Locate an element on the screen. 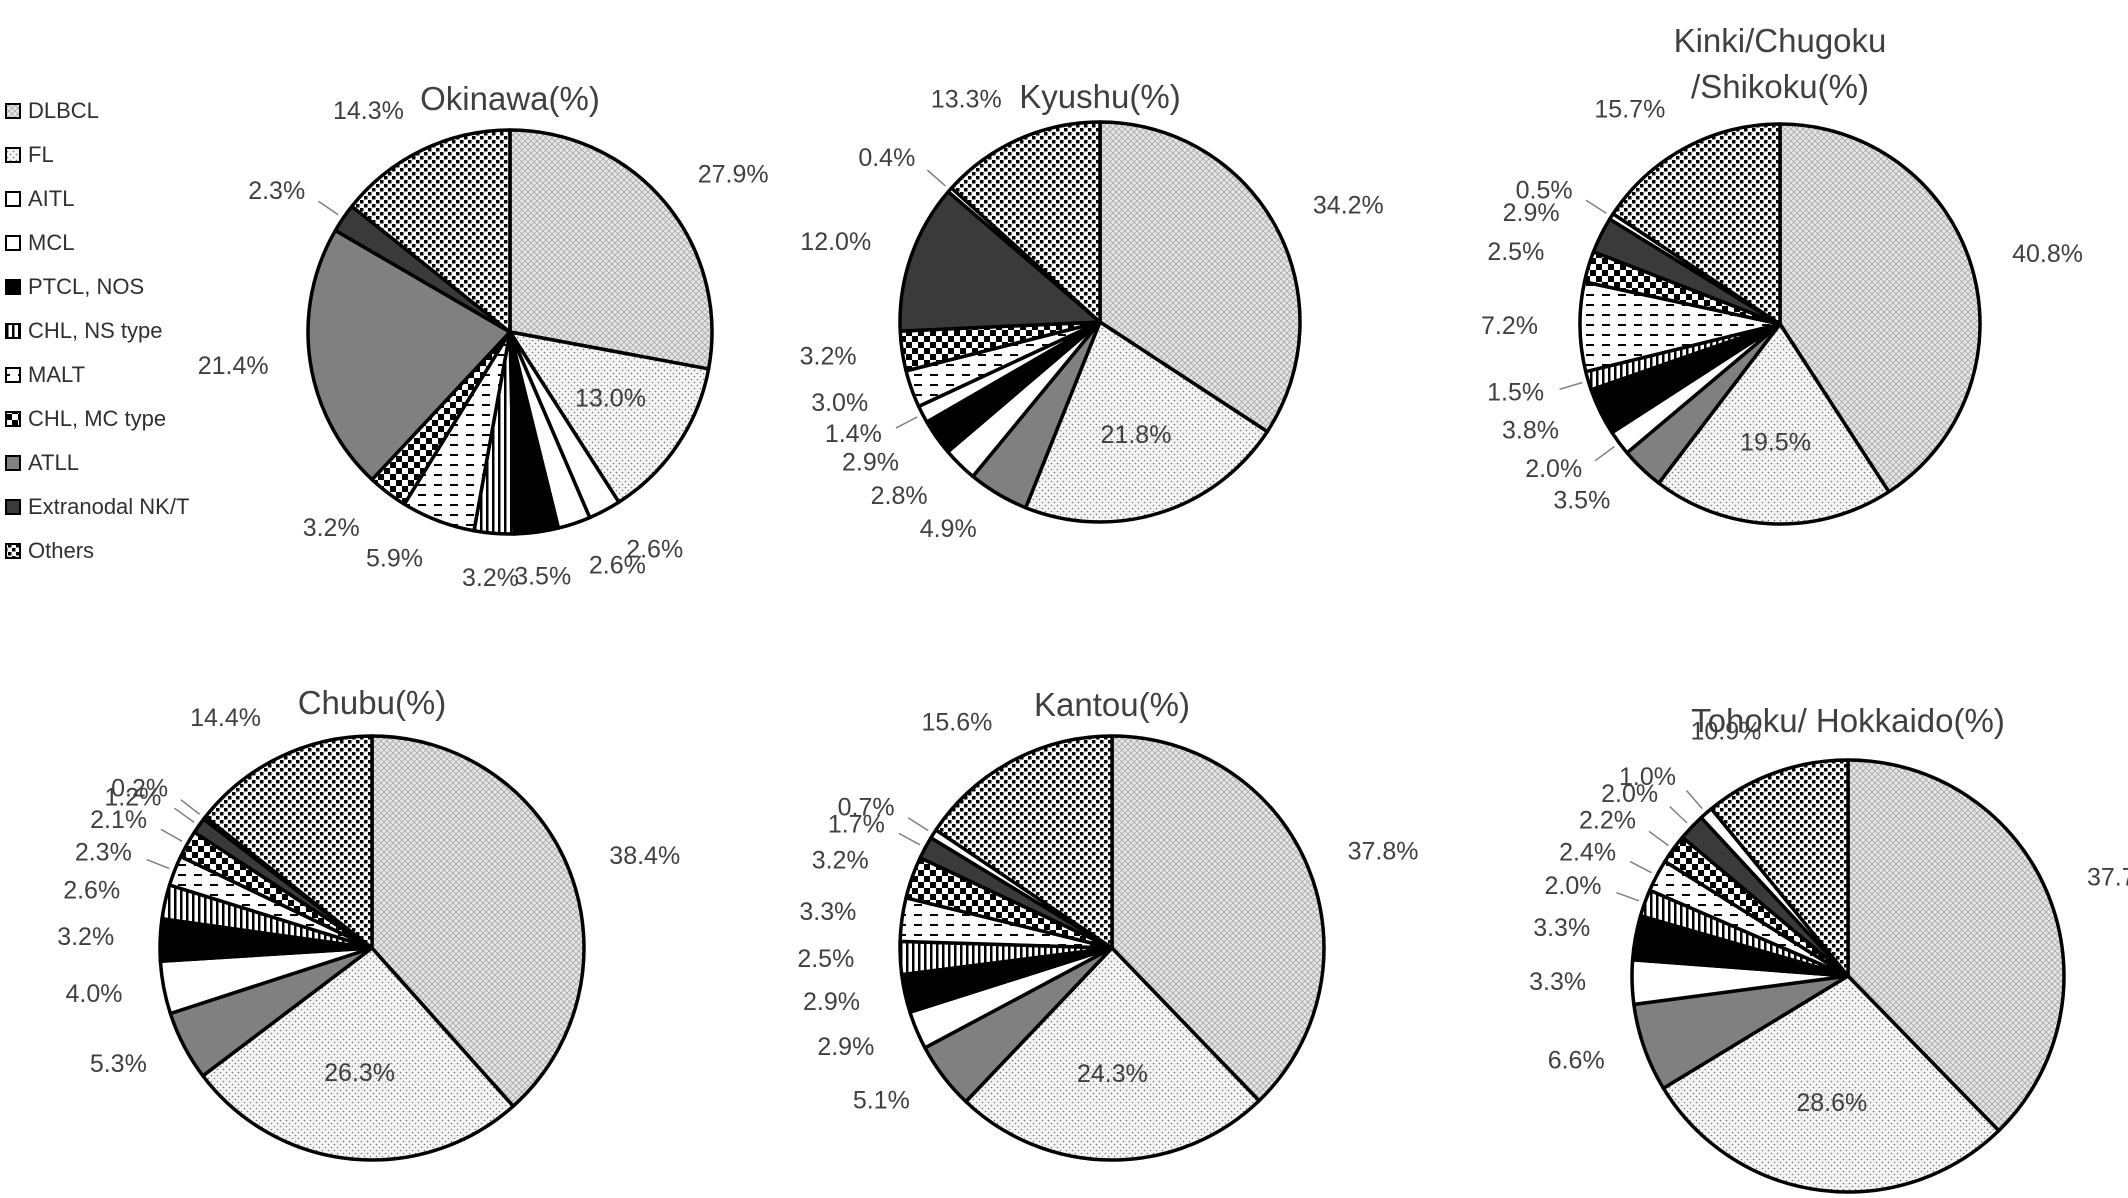 The width and height of the screenshot is (2128, 1198). legend-swatch-dlbcl is located at coordinates (13, 111).